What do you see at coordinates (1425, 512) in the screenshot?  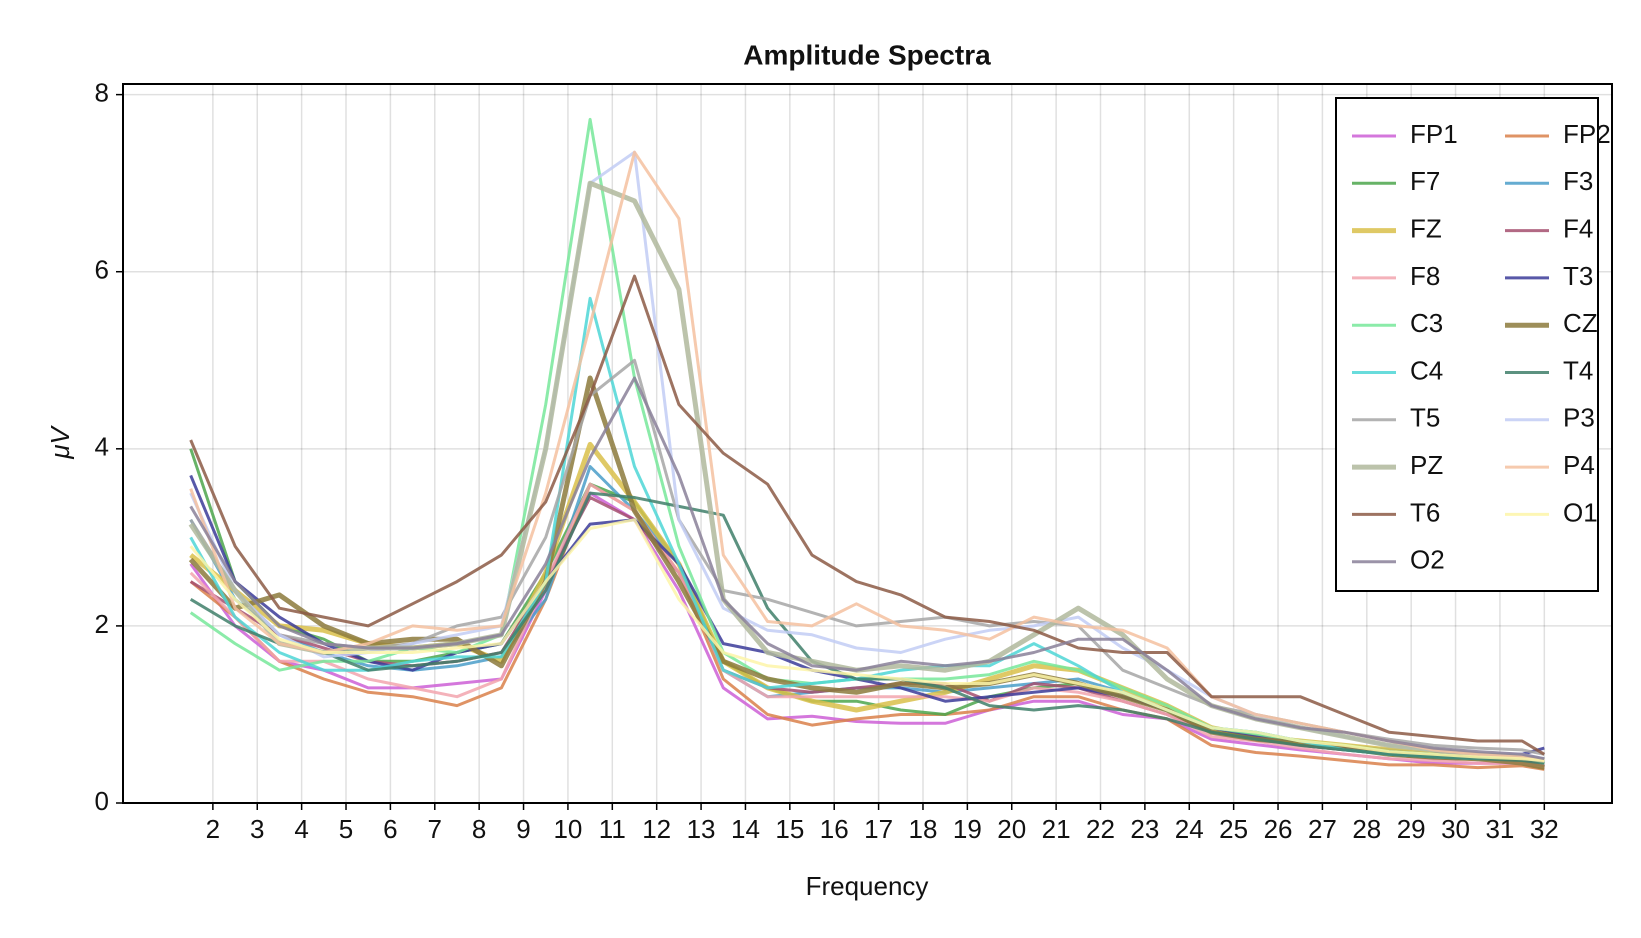 I see `legend-label: T6` at bounding box center [1425, 512].